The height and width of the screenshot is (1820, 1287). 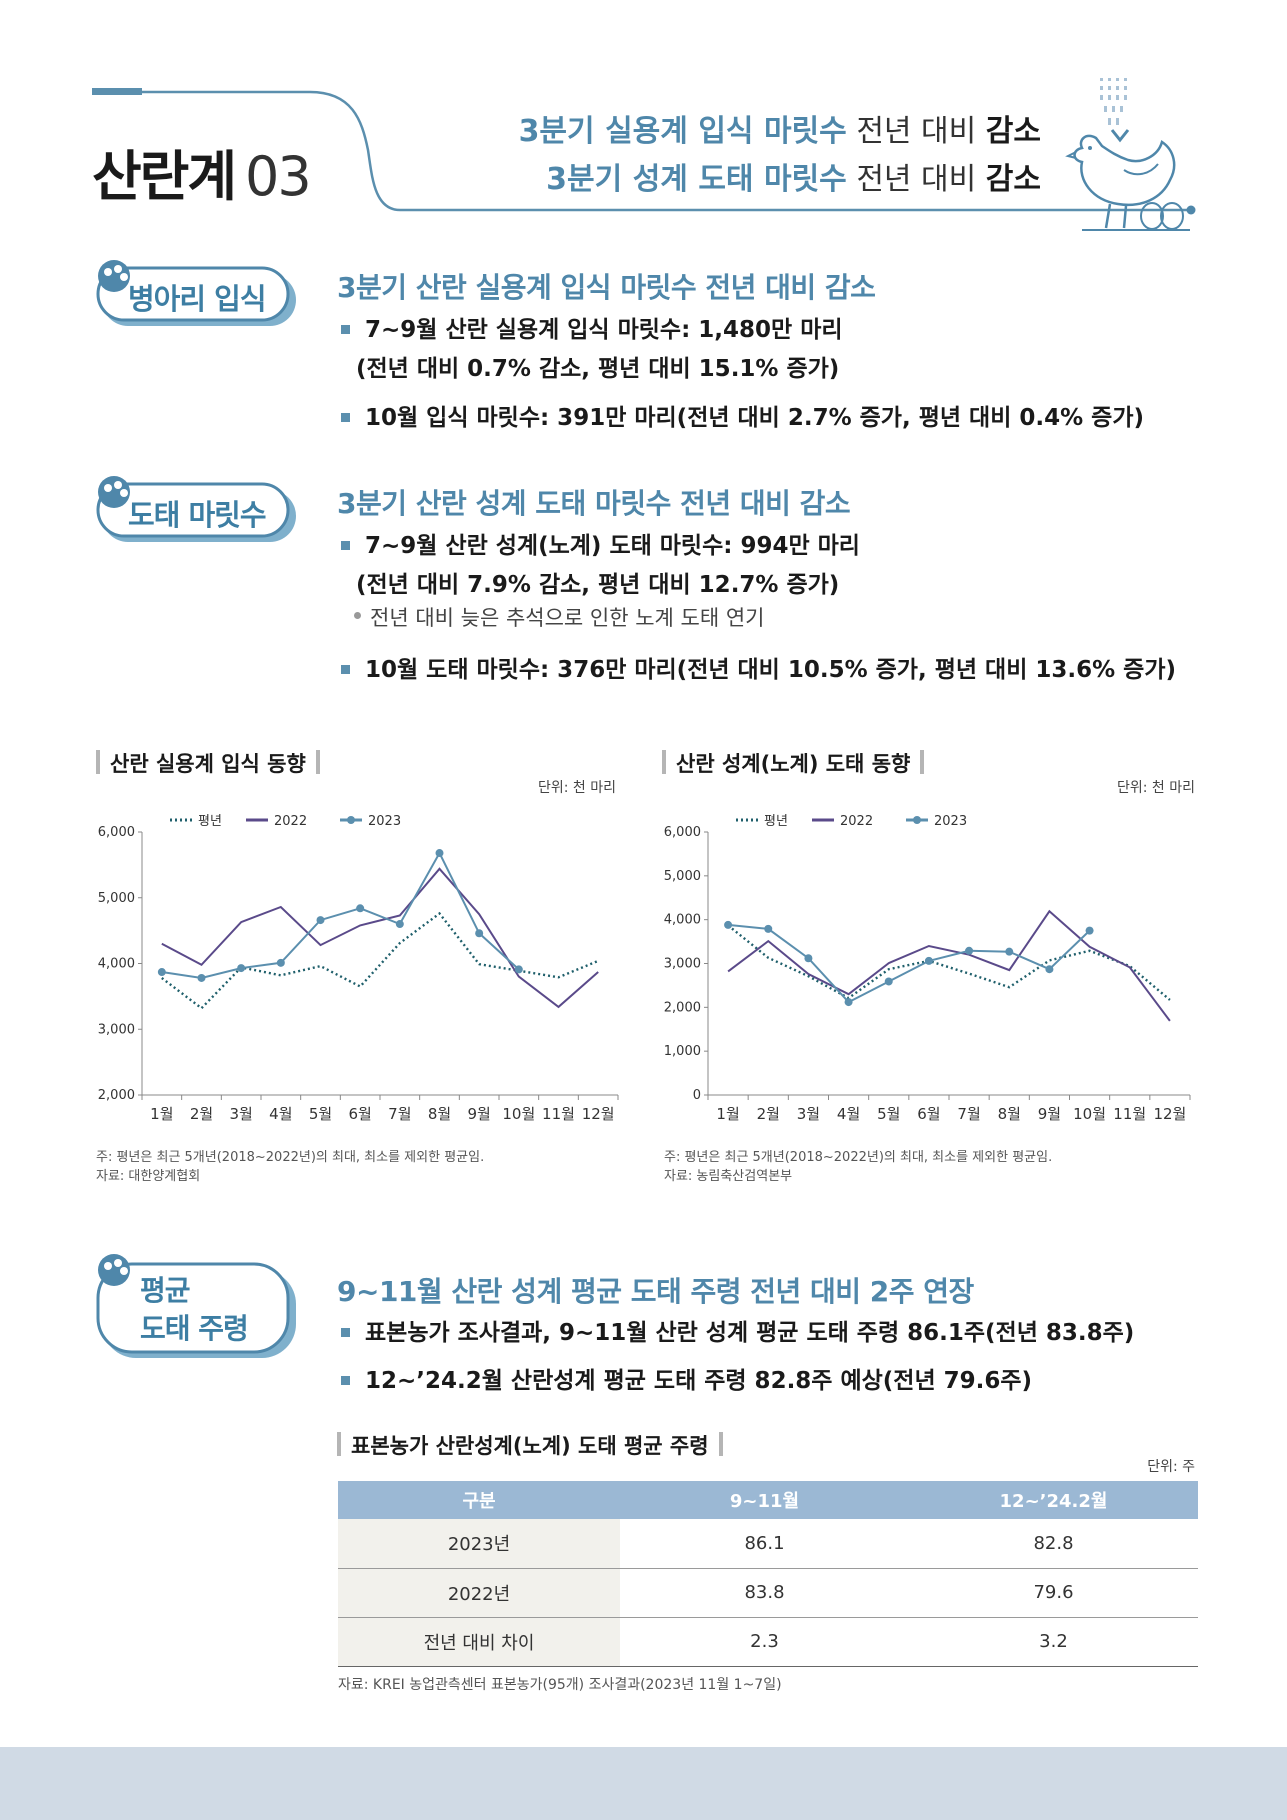 What do you see at coordinates (196, 1305) in the screenshot?
I see `tag-avg-culling-age: 평균 도태 주령` at bounding box center [196, 1305].